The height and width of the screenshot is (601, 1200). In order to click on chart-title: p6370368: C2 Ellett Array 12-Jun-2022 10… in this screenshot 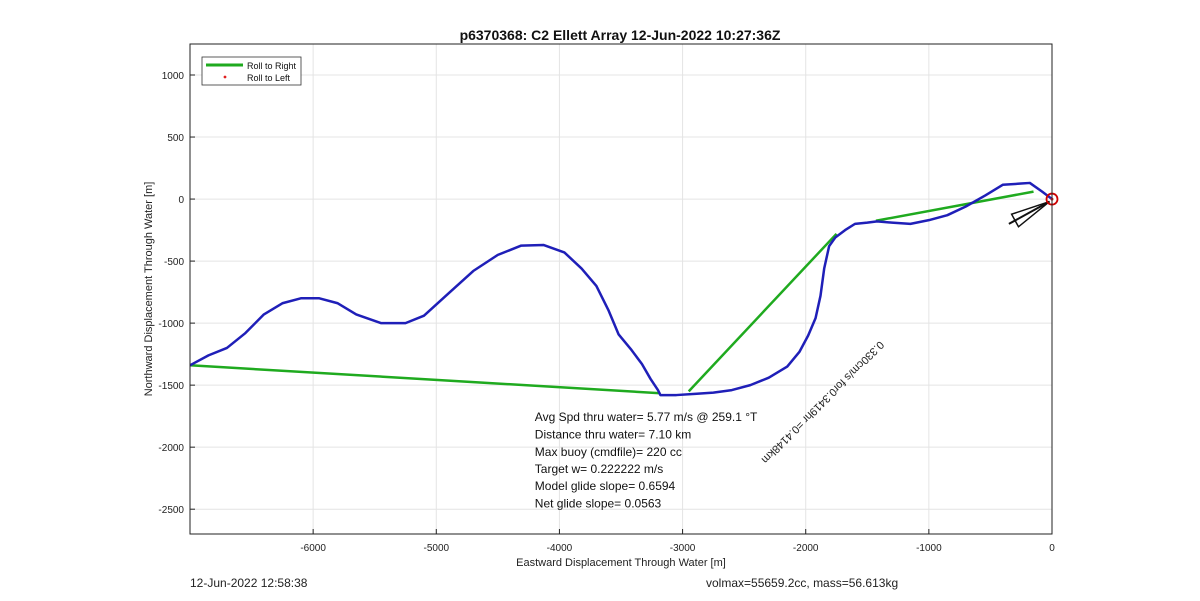, I will do `click(620, 35)`.